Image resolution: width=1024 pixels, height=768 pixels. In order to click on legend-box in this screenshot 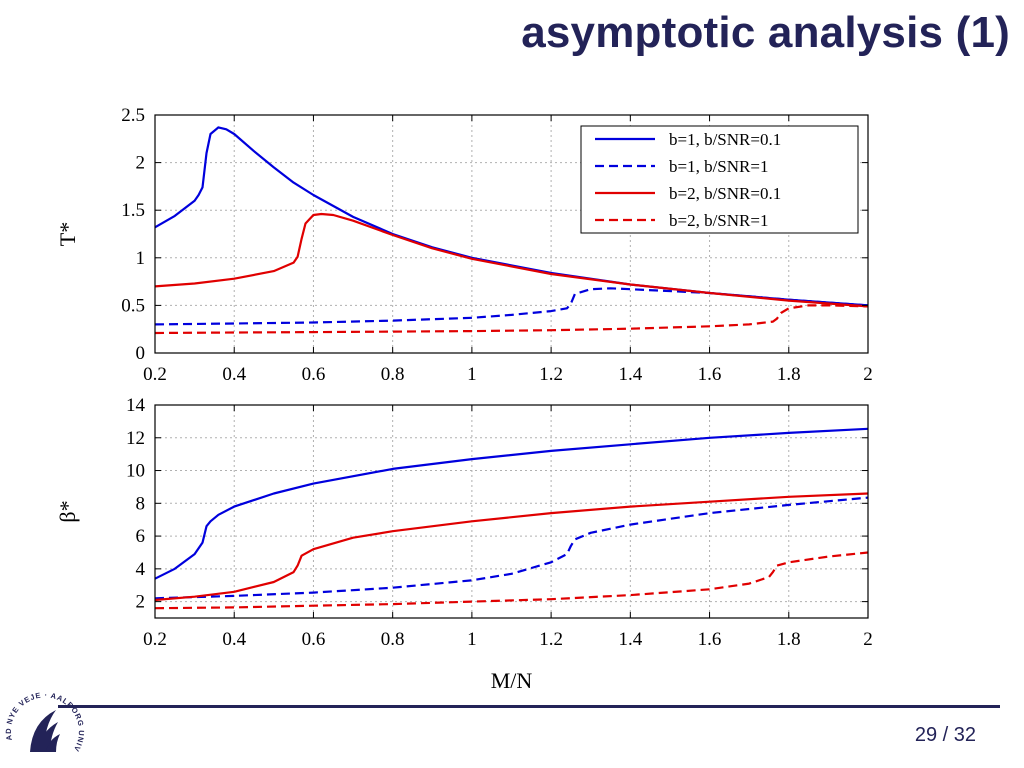, I will do `click(719, 179)`.